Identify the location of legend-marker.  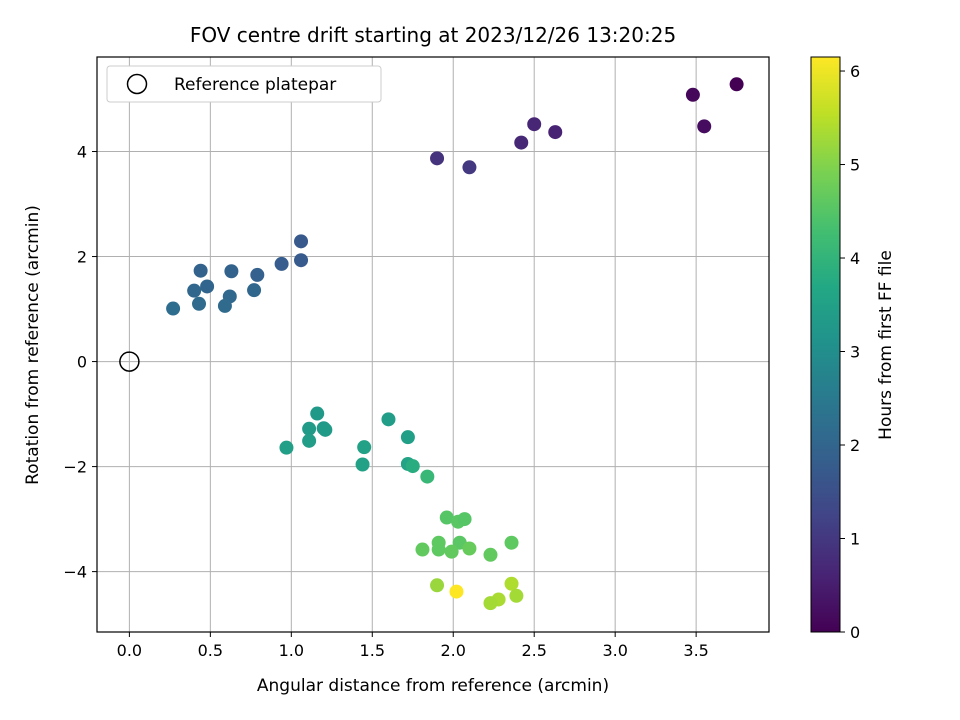
(137, 84).